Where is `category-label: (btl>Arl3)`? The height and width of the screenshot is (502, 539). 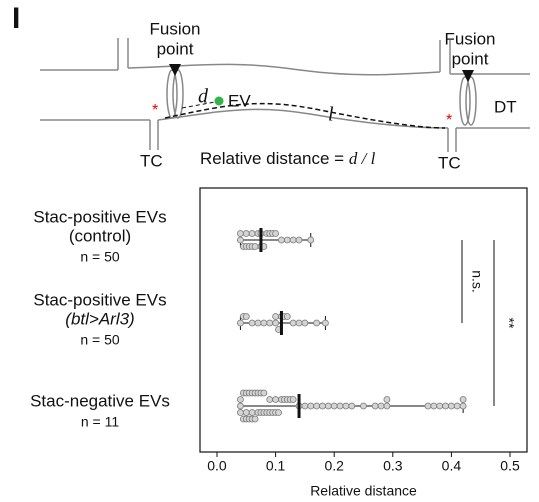 category-label: (btl>Arl3) is located at coordinates (99, 318).